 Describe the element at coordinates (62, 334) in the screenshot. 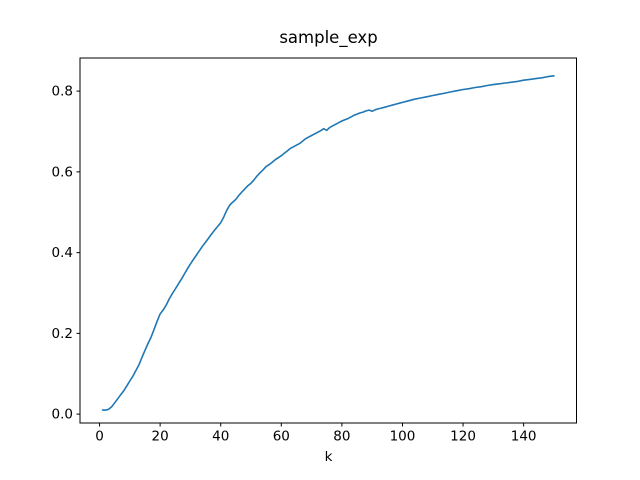

I see `y-tick-label: 0.2` at that location.